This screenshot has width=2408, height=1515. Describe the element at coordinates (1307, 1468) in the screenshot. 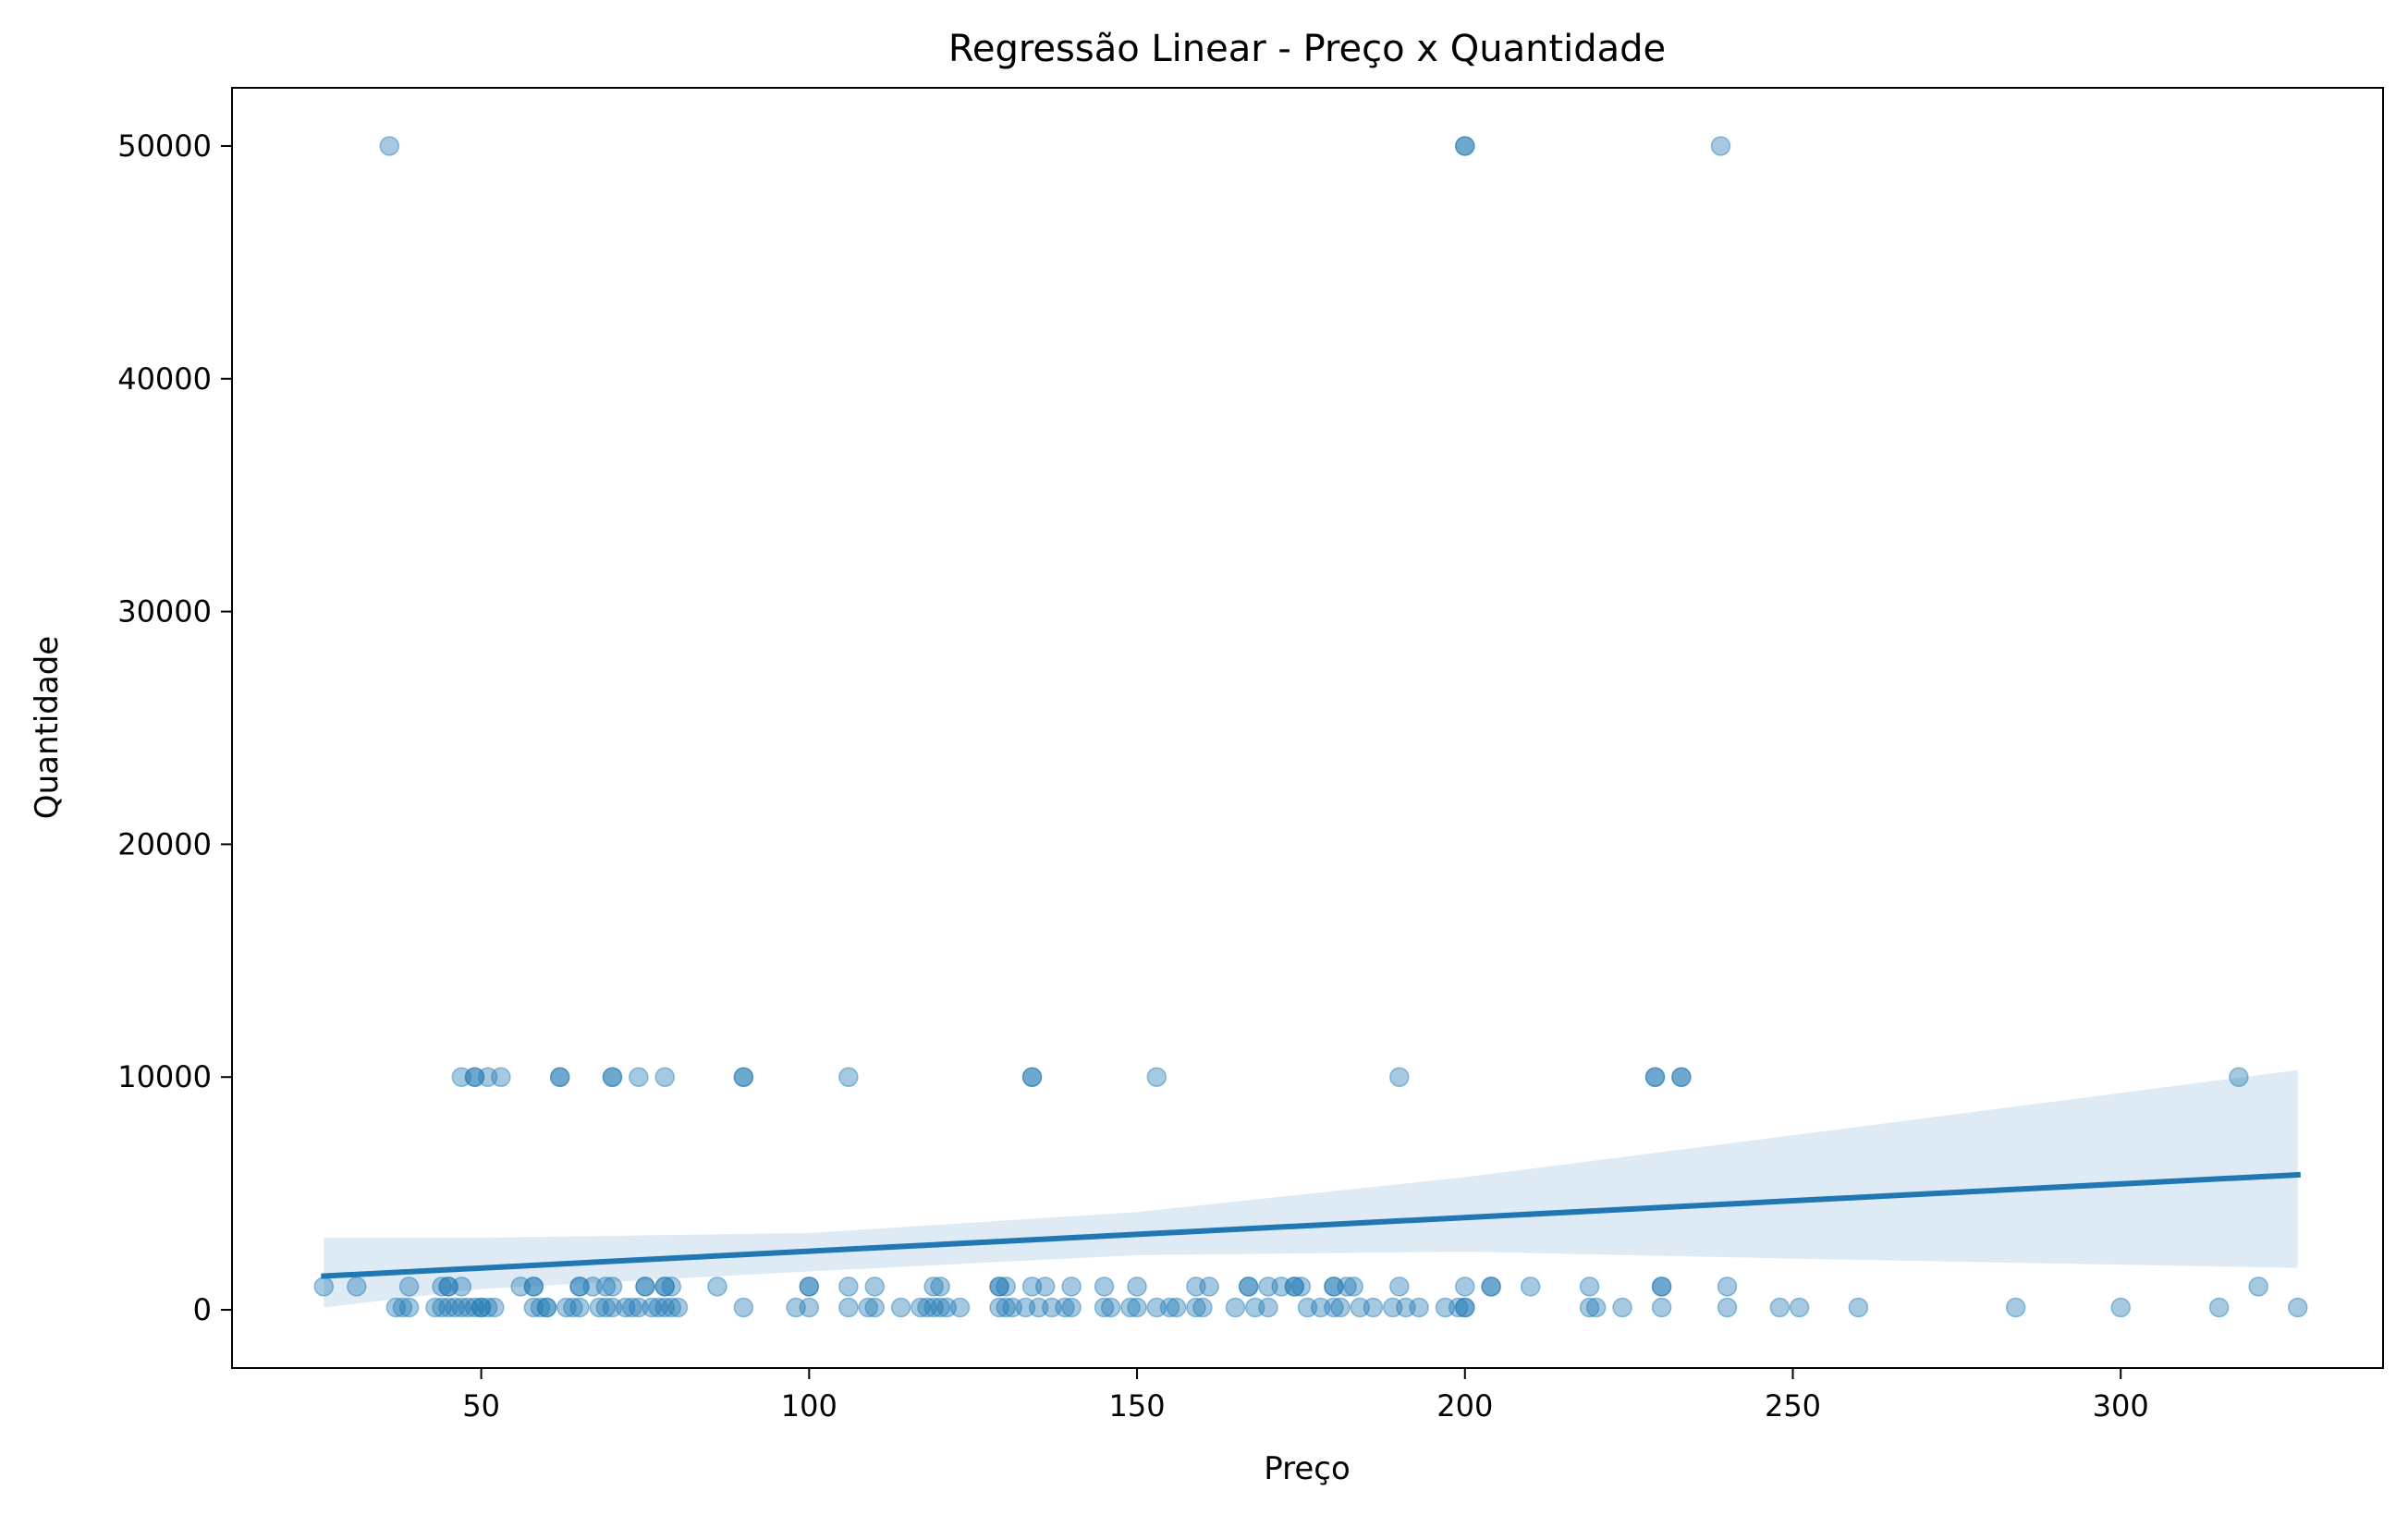

I see `x-axis-label: Preço` at that location.